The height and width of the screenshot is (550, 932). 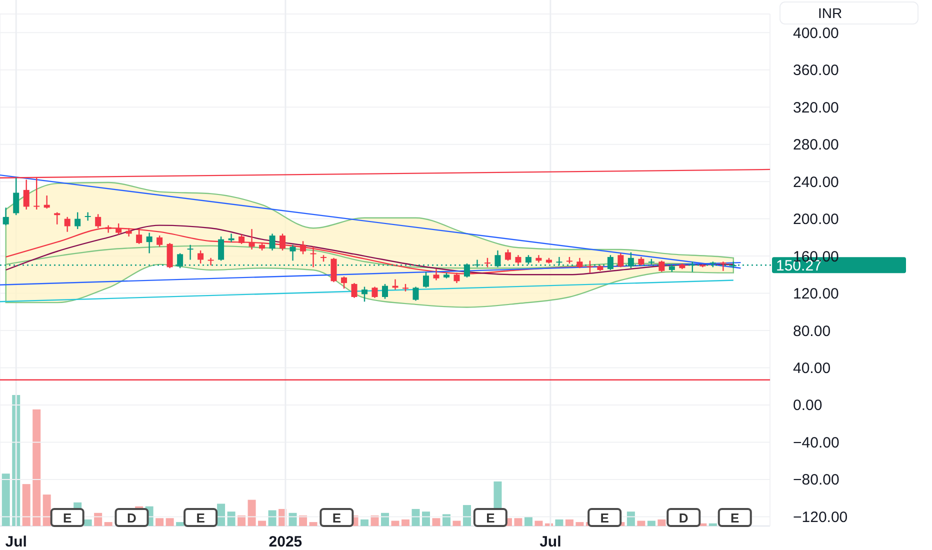 What do you see at coordinates (816, 480) in the screenshot?
I see `y-tick-label: −80.00` at bounding box center [816, 480].